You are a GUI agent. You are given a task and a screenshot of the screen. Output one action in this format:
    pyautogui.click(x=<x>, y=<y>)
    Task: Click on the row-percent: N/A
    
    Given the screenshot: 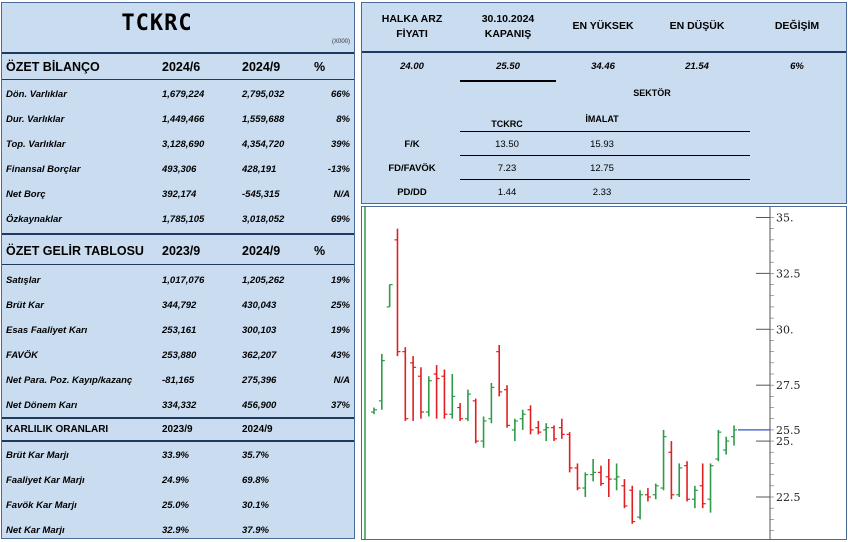 What is the action you would take?
    pyautogui.click(x=341, y=380)
    